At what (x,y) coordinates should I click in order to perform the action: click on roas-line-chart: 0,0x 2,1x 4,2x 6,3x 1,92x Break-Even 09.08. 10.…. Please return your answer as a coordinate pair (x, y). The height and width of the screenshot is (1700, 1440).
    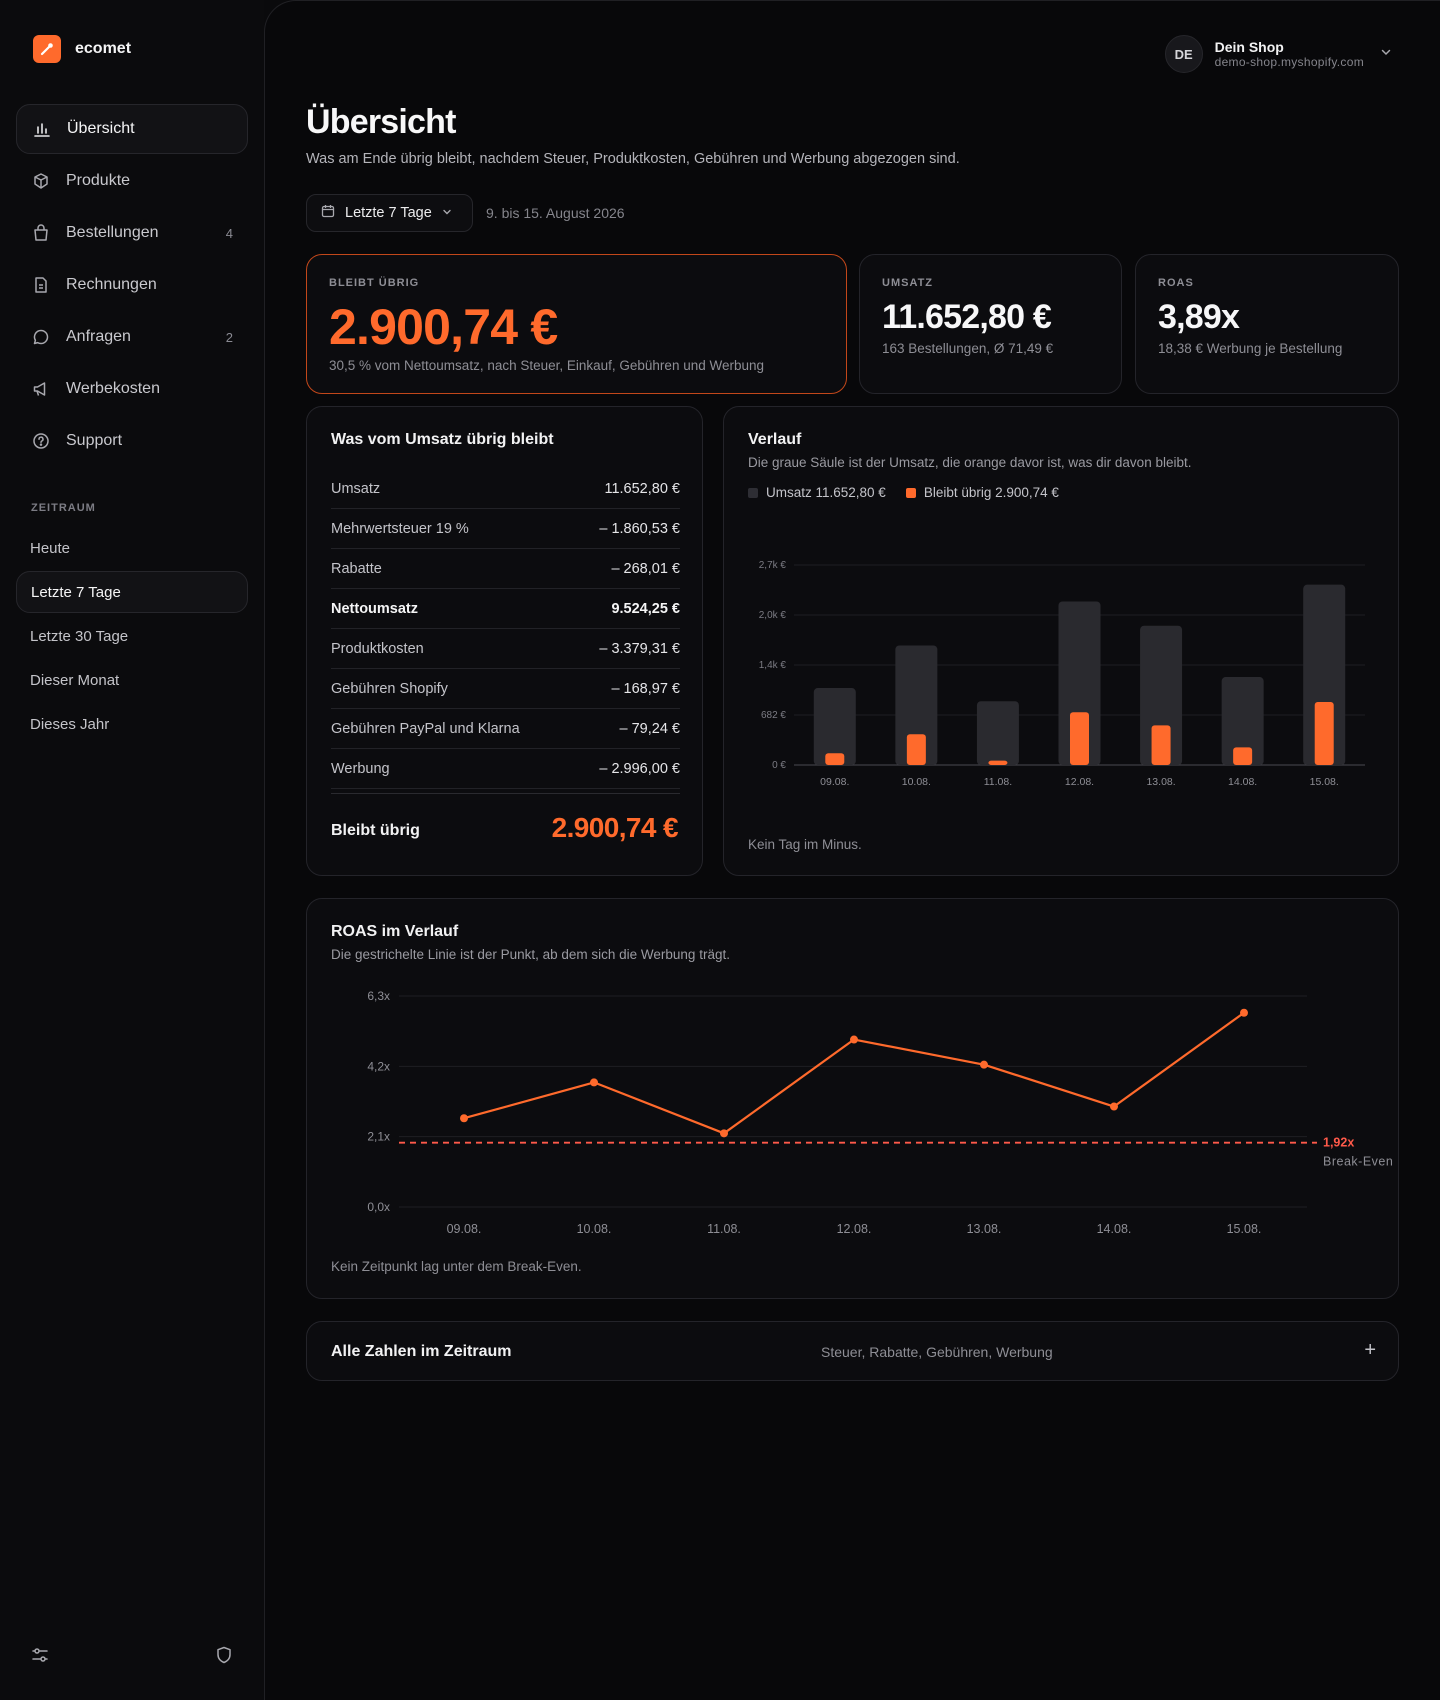
    Looking at the image, I should click on (880, 1112).